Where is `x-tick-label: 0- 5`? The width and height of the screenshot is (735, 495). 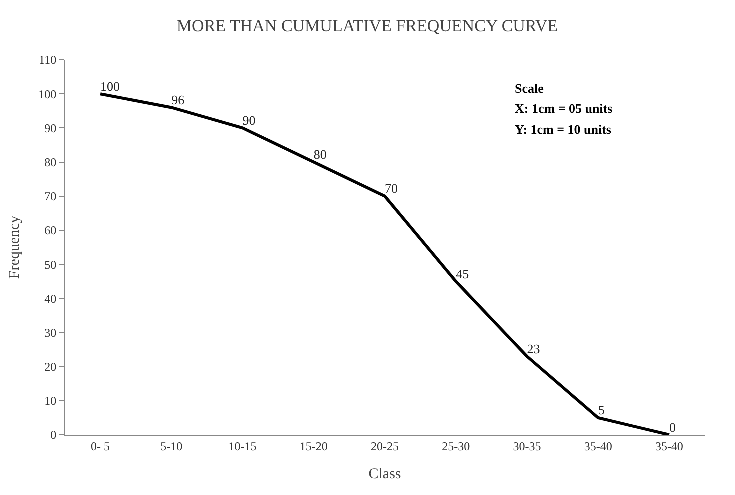 x-tick-label: 0- 5 is located at coordinates (100, 446).